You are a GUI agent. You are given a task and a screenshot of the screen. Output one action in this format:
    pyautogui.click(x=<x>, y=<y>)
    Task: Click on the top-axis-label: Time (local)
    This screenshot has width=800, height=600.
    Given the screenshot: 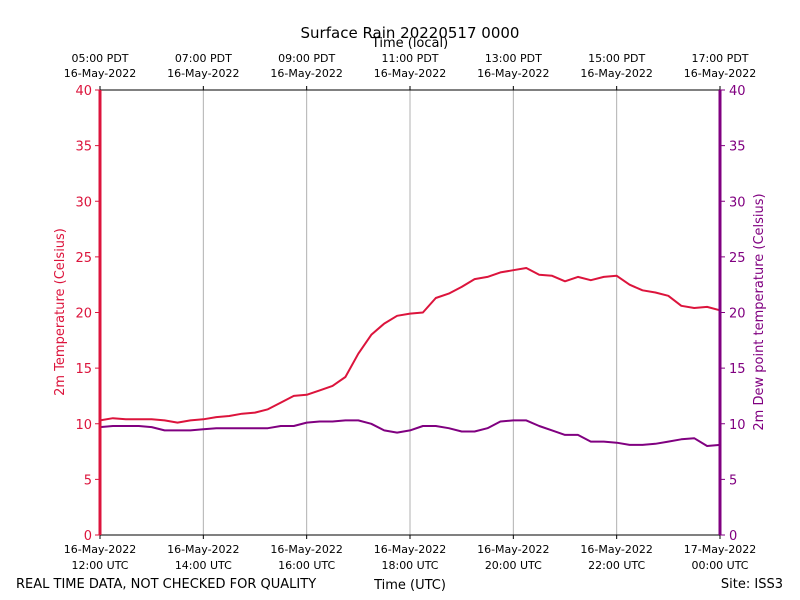 What is the action you would take?
    pyautogui.click(x=409, y=43)
    